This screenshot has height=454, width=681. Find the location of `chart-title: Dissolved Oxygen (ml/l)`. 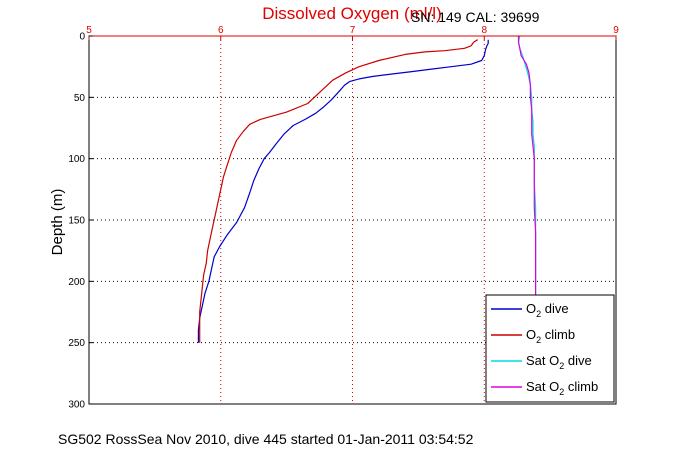

chart-title: Dissolved Oxygen (ml/l) is located at coordinates (352, 13).